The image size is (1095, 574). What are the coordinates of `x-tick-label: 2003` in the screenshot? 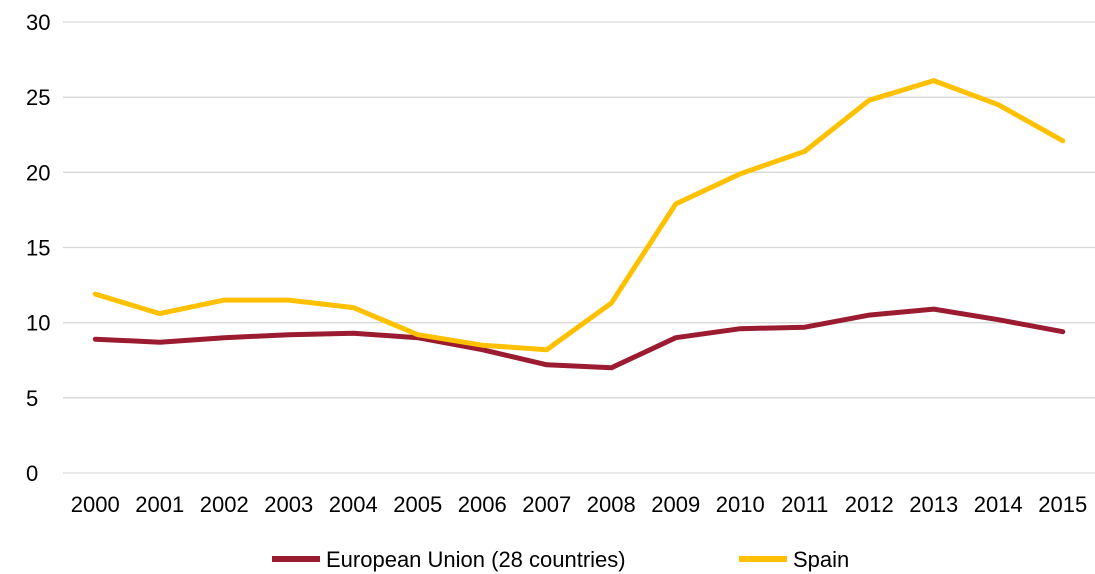 It's located at (288, 504).